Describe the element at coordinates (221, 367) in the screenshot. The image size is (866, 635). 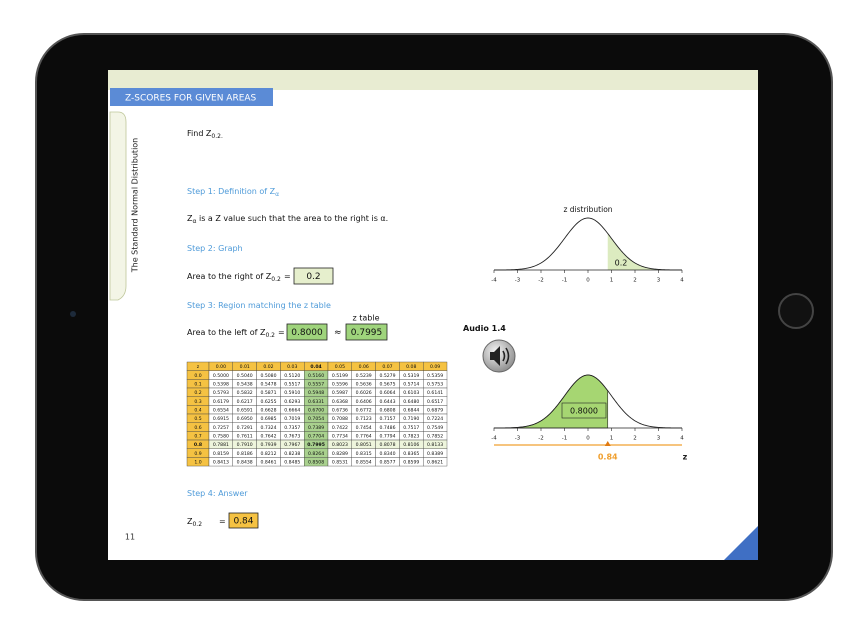
I see `table-text: 0.00` at that location.